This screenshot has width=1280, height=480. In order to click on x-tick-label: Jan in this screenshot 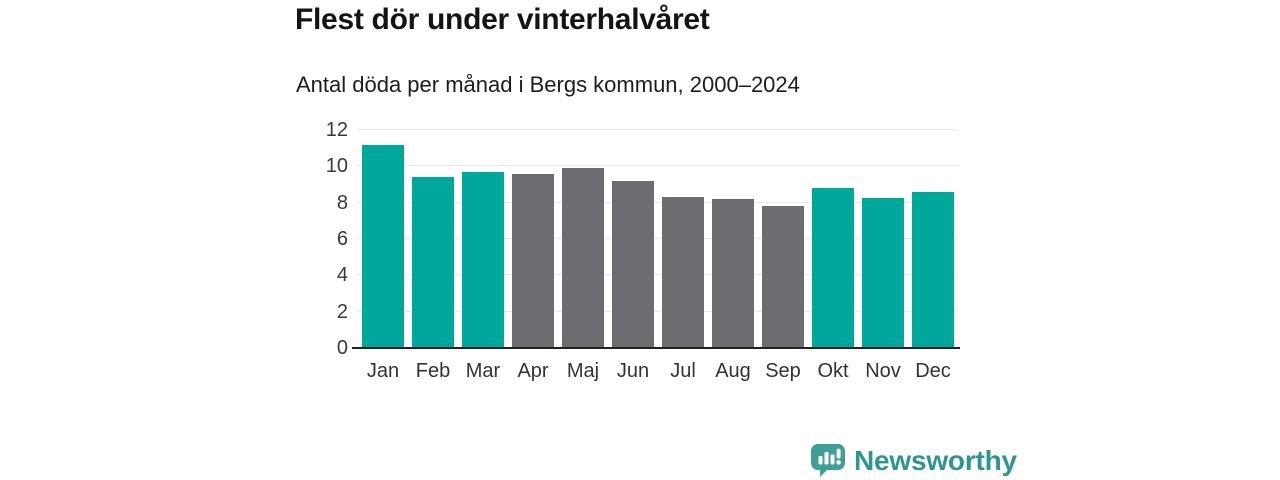, I will do `click(383, 371)`.